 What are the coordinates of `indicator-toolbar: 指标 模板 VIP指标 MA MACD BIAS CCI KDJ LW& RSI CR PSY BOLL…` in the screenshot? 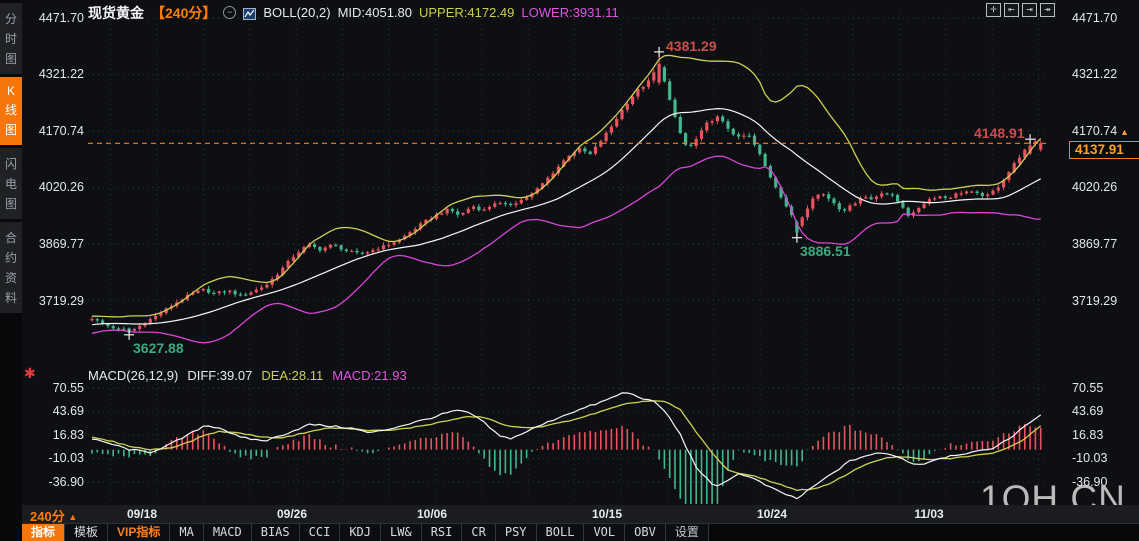 It's located at (580, 532).